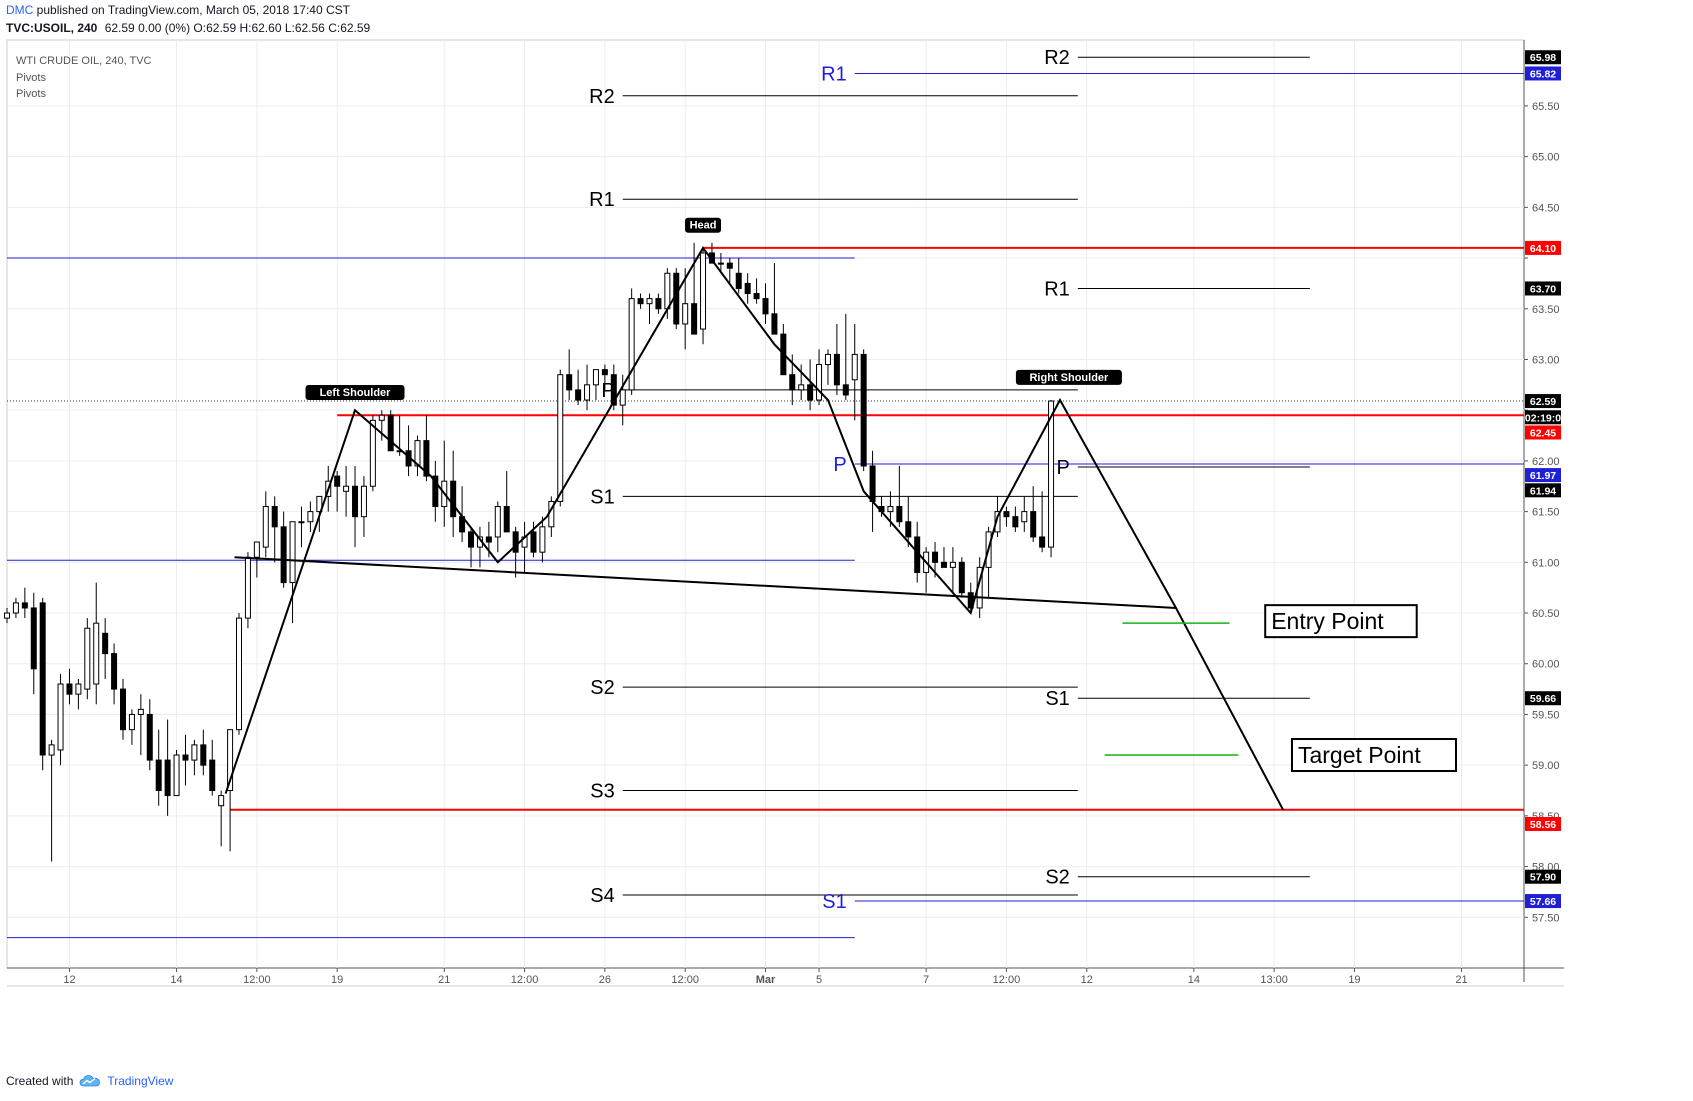 This screenshot has height=1101, width=1693. I want to click on tradingview-cloud-logo-icon, so click(90, 1081).